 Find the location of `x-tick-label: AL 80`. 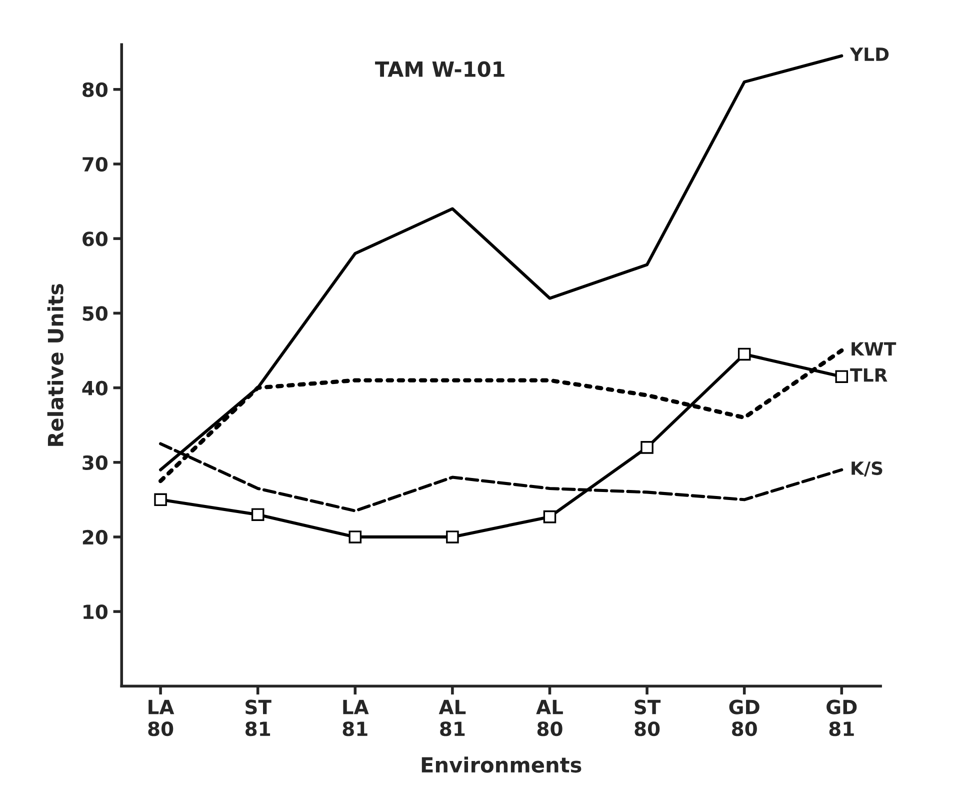

x-tick-label: AL 80 is located at coordinates (549, 718).